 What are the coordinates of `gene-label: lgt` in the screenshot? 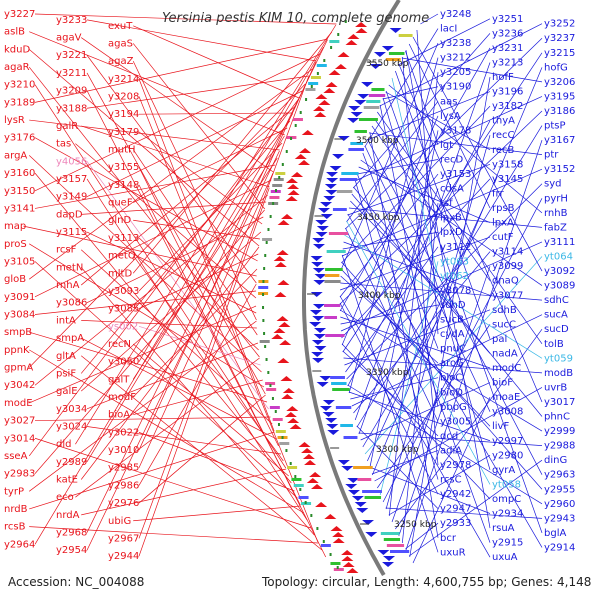 It's located at (446, 145).